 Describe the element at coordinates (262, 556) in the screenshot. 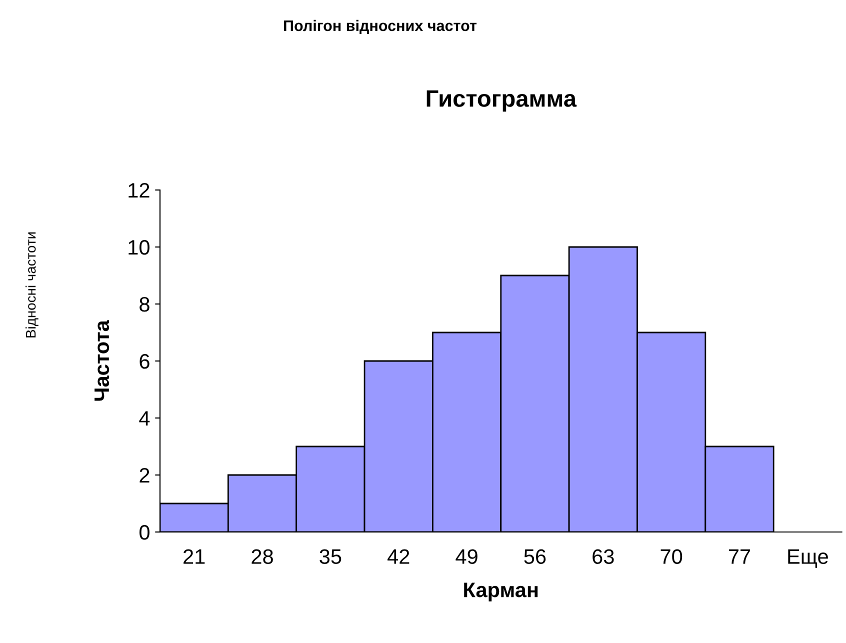

I see `x-tick-label: 28` at that location.